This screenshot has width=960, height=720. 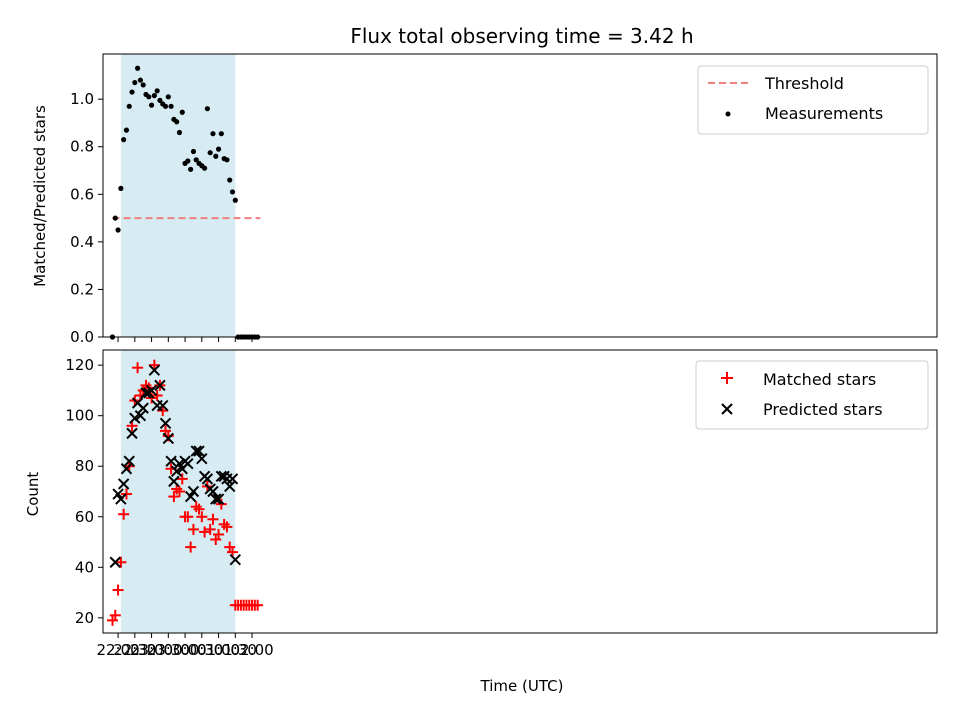 What do you see at coordinates (235, 650) in the screenshot?
I see `x-tick-label: 01:30` at bounding box center [235, 650].